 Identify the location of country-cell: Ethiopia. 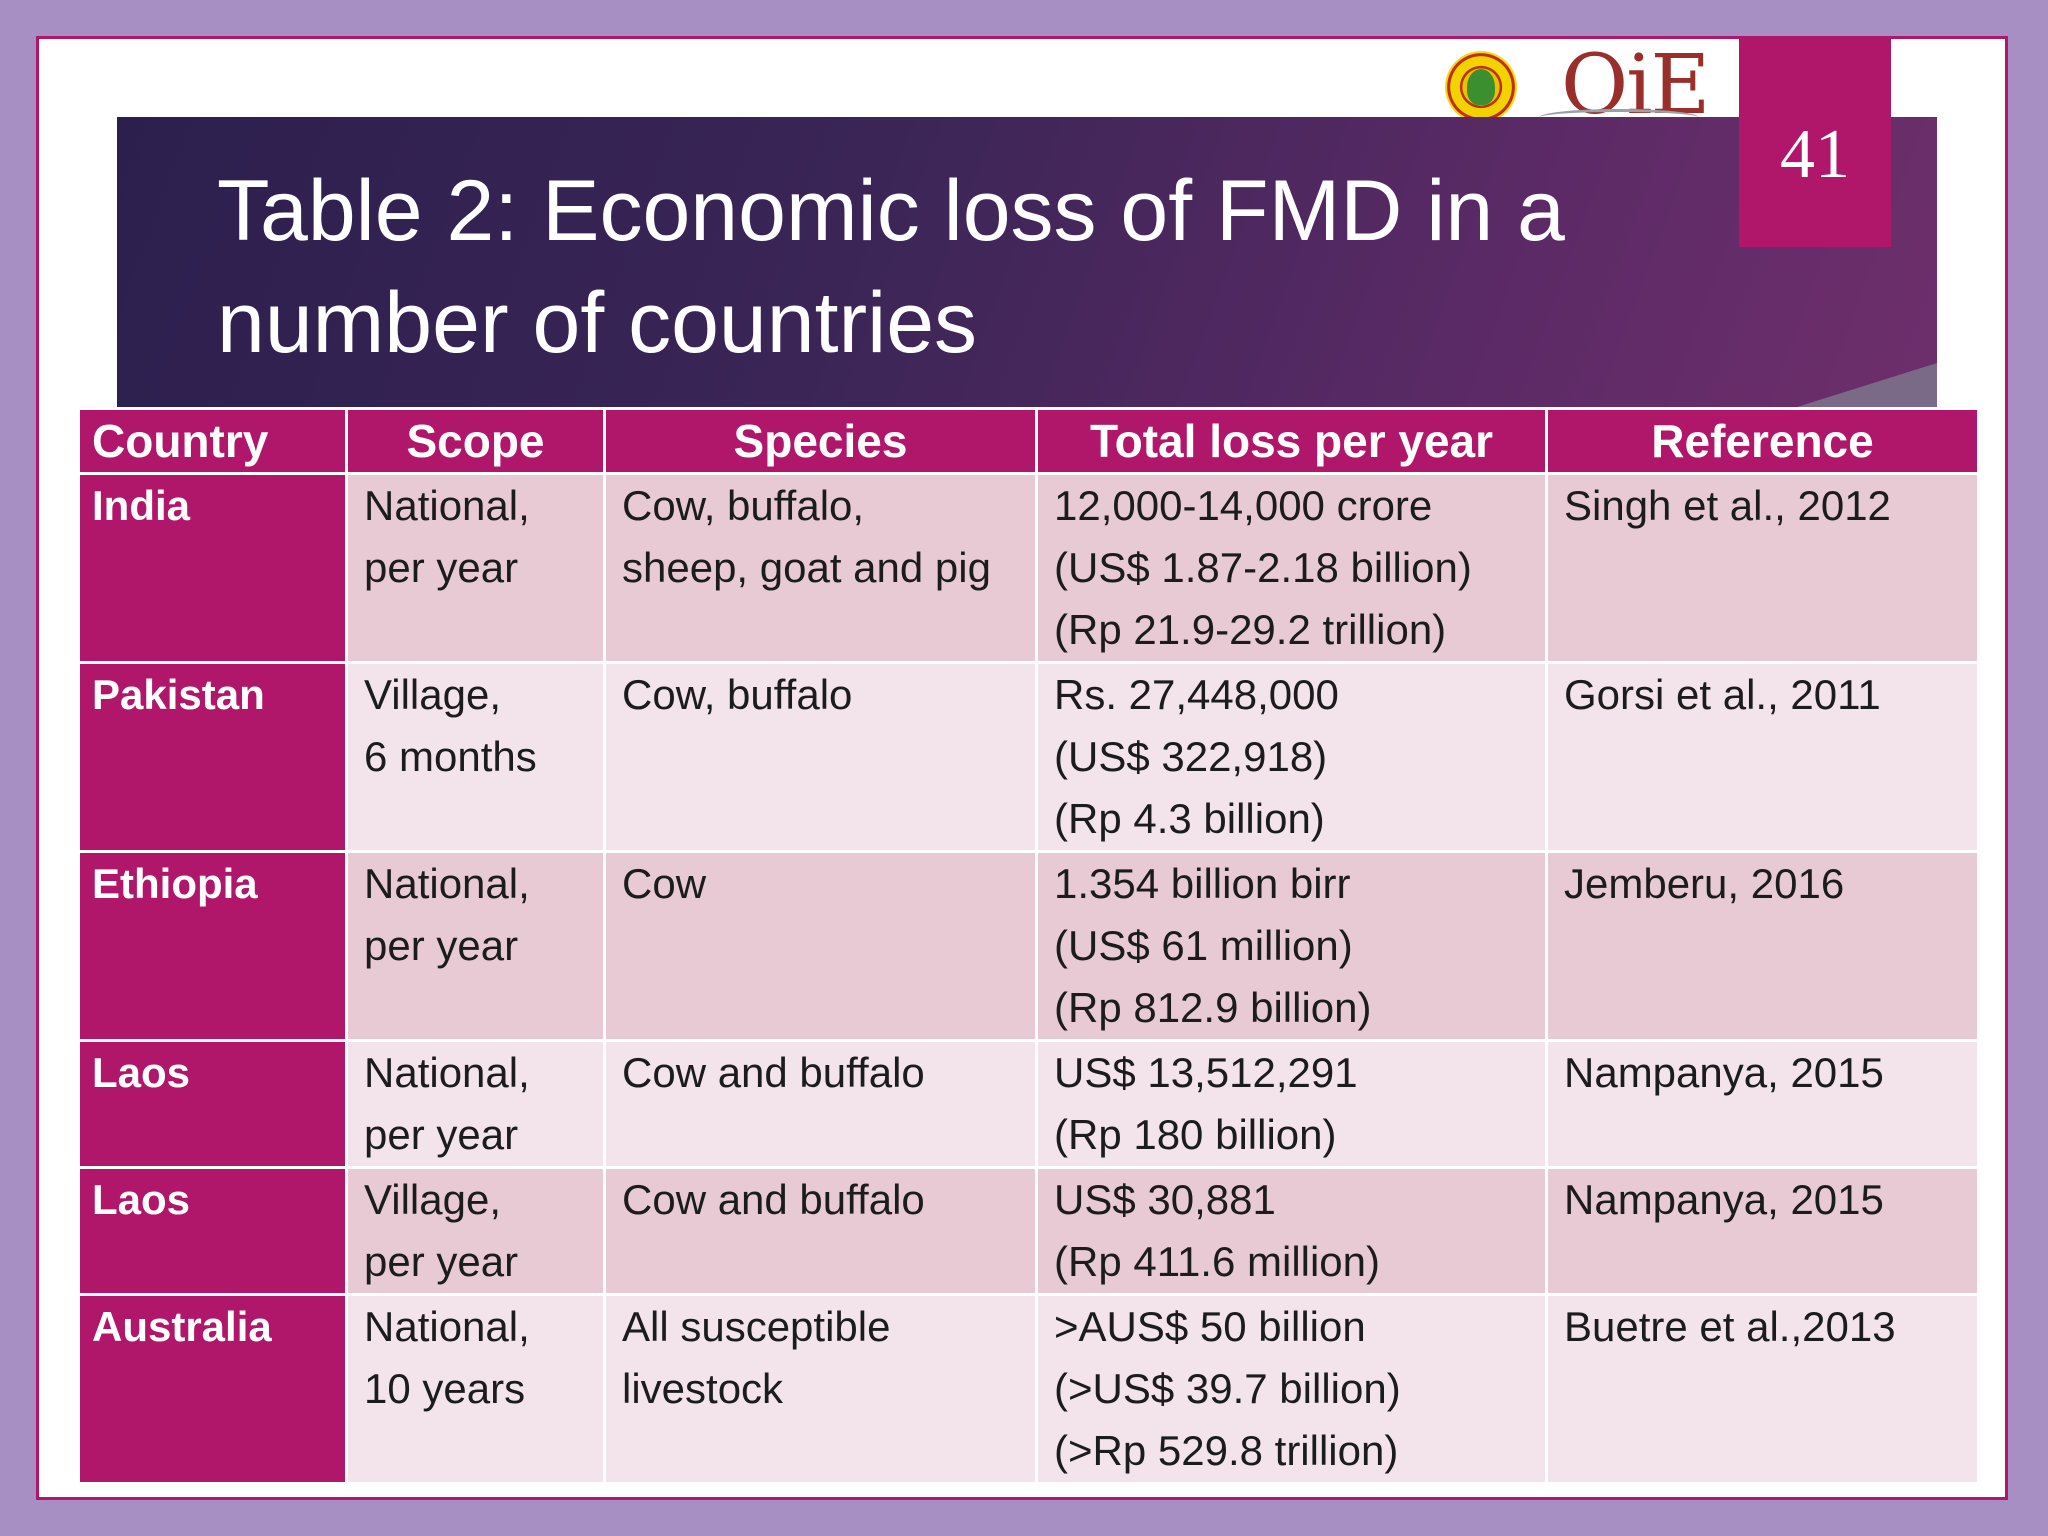
(212, 946).